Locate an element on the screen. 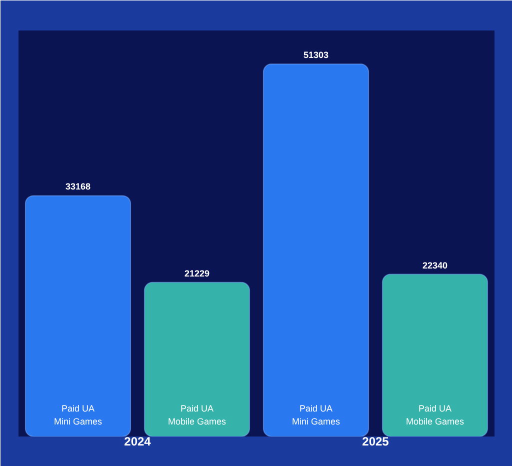  x-tick-label: 2025 is located at coordinates (376, 441).